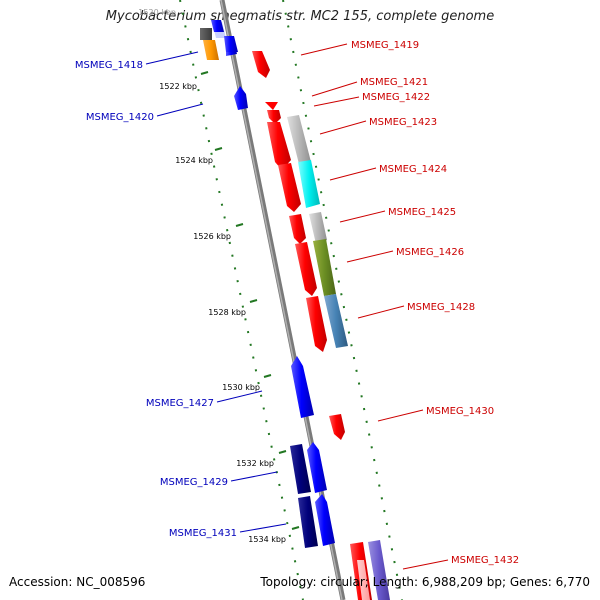  Describe the element at coordinates (441, 307) in the screenshot. I see `gene-label-msmeg-1428: MSMEG_1428` at that location.